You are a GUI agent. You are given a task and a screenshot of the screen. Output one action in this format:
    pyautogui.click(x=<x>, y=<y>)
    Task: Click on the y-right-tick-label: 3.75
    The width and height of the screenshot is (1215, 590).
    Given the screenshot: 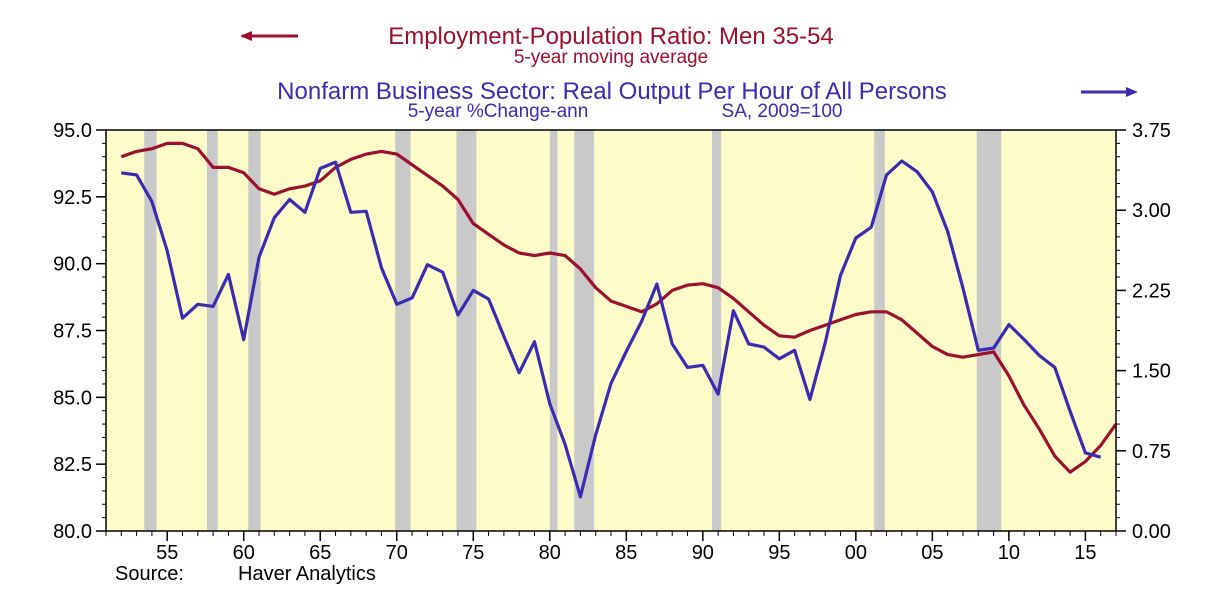 What is the action you would take?
    pyautogui.click(x=1151, y=131)
    